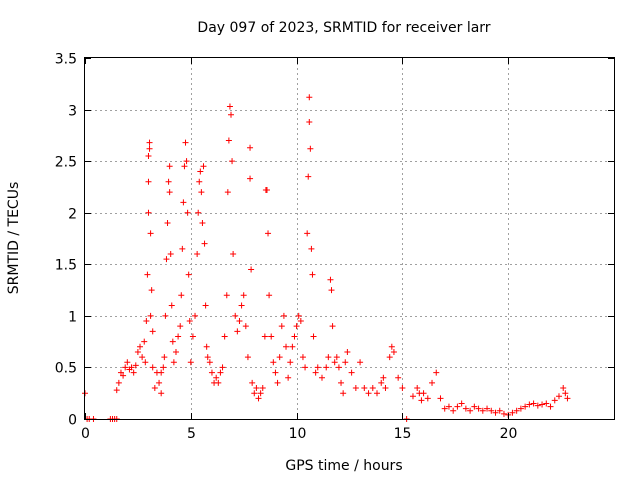  Describe the element at coordinates (509, 434) in the screenshot. I see `x-tick-label: 20` at that location.